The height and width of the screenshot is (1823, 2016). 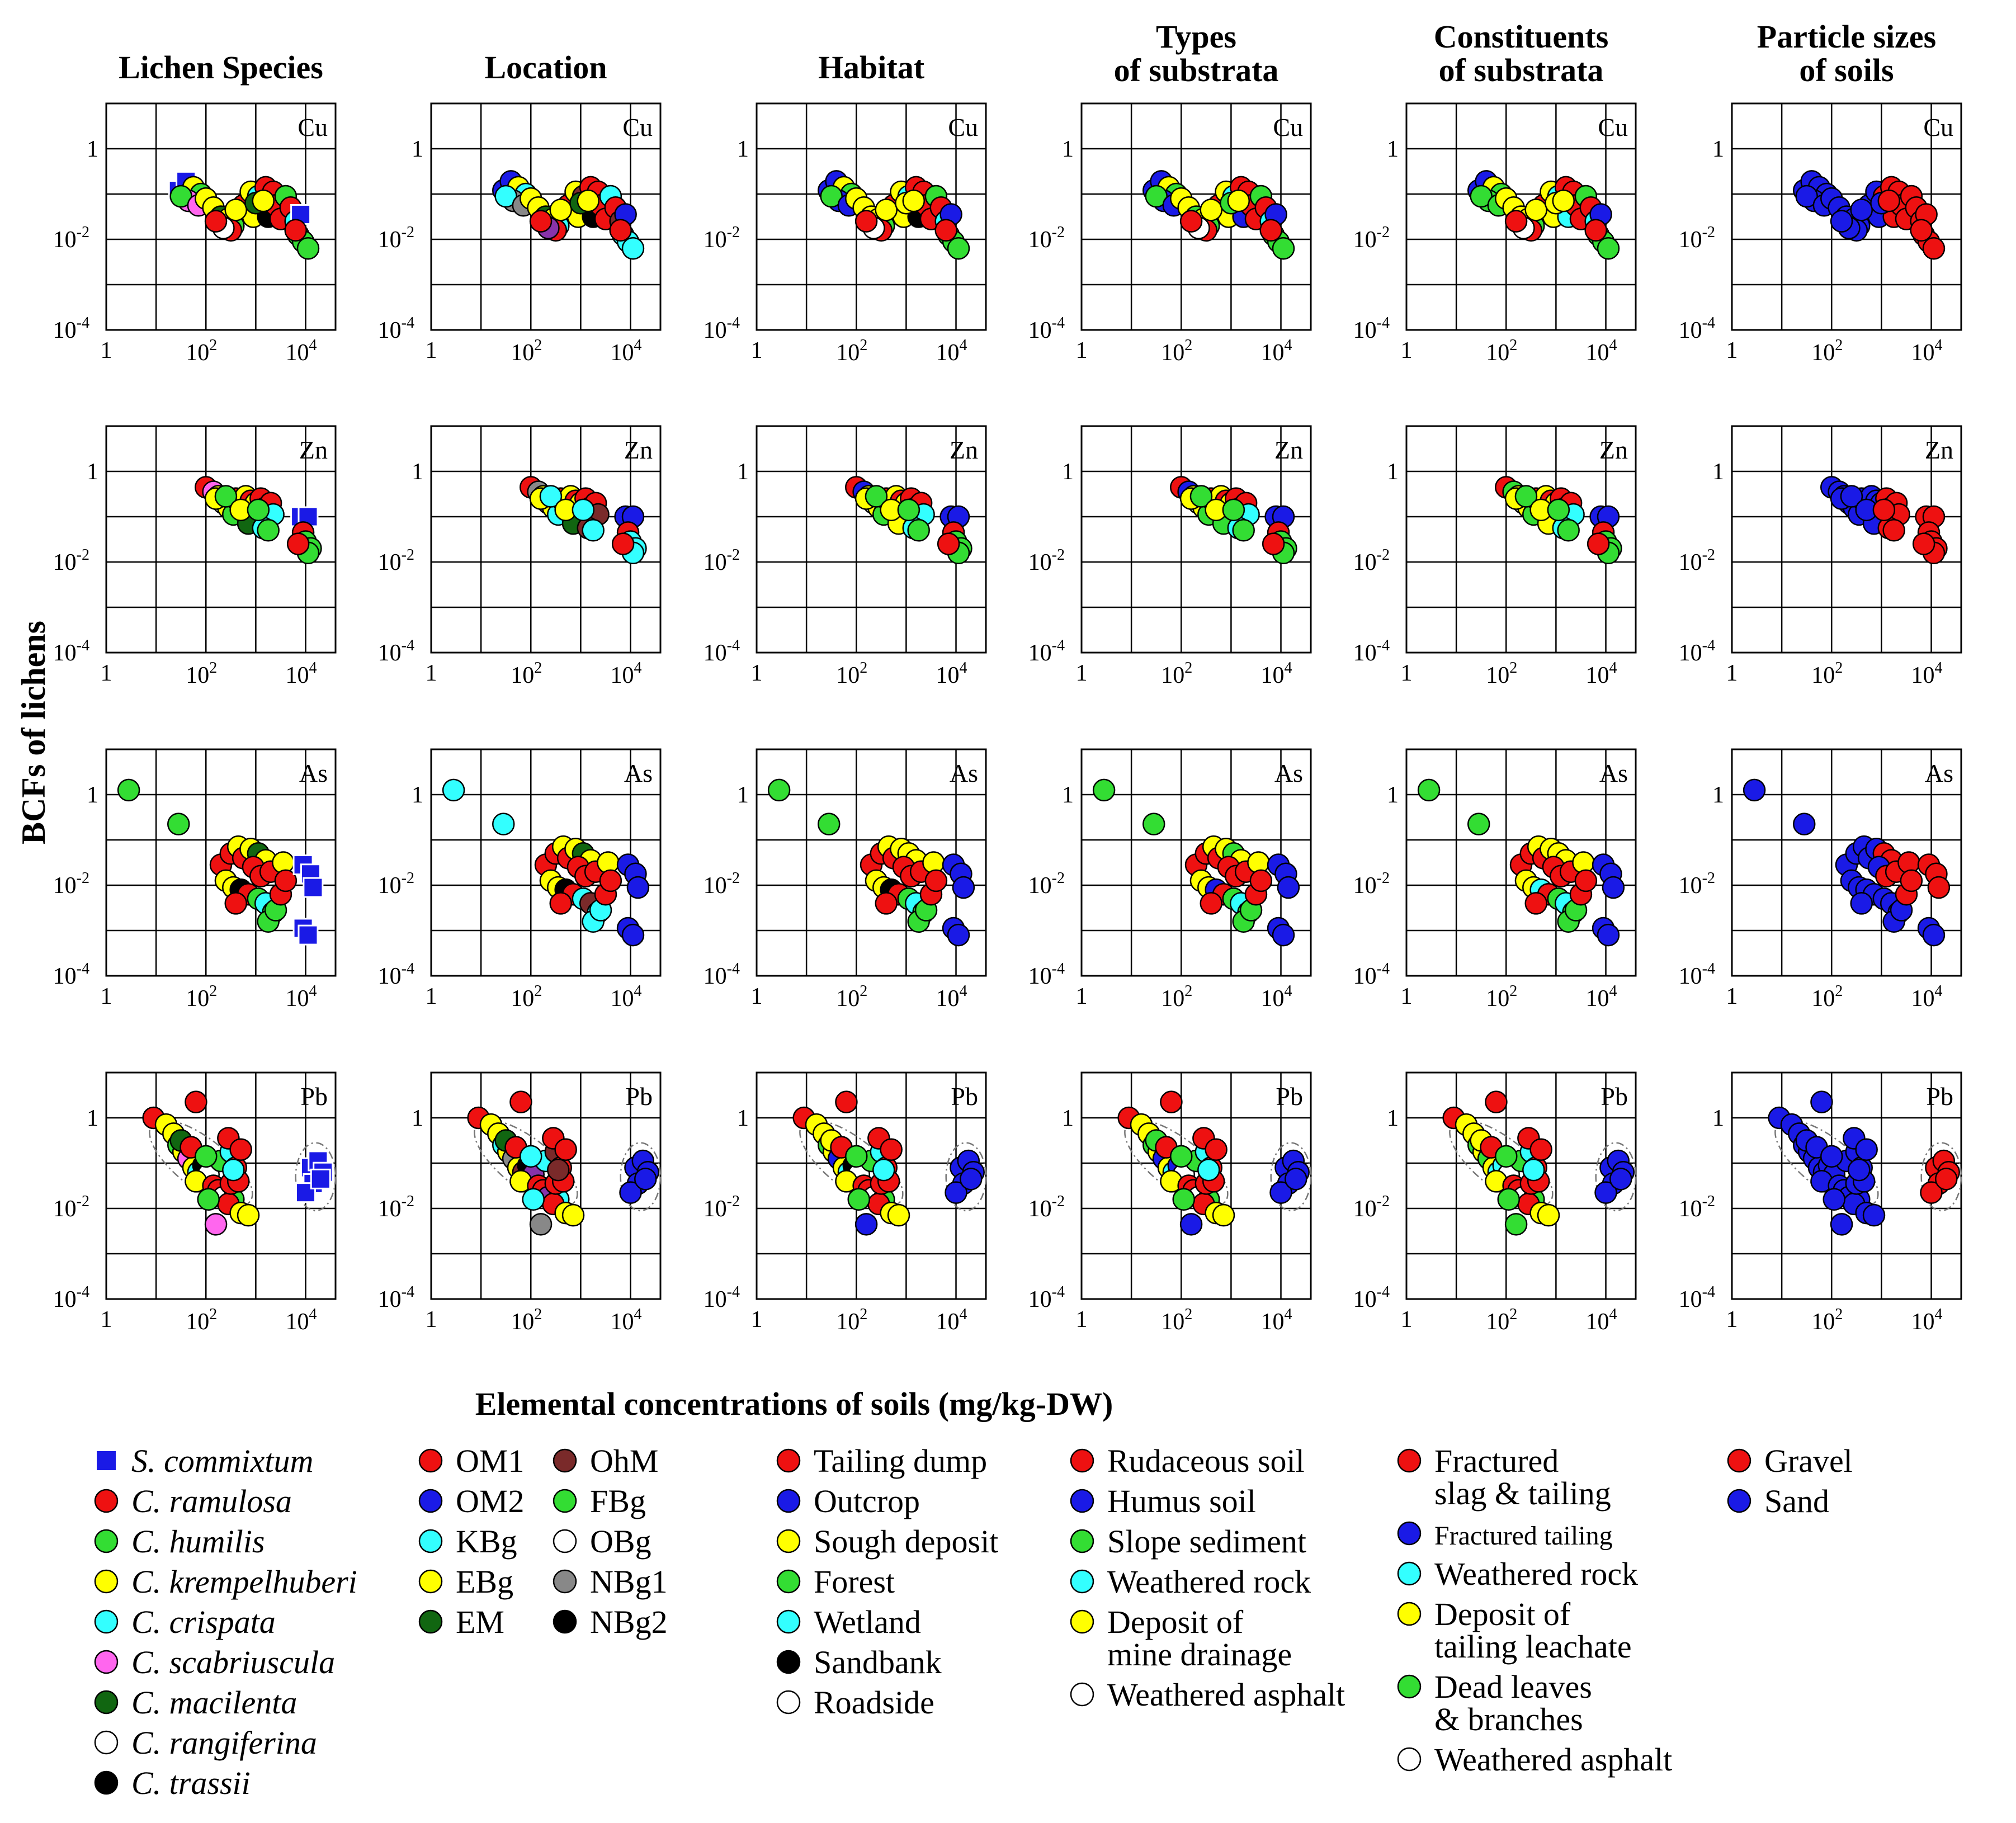 What do you see at coordinates (871, 67) in the screenshot?
I see `column-title-habitat: Habitat` at bounding box center [871, 67].